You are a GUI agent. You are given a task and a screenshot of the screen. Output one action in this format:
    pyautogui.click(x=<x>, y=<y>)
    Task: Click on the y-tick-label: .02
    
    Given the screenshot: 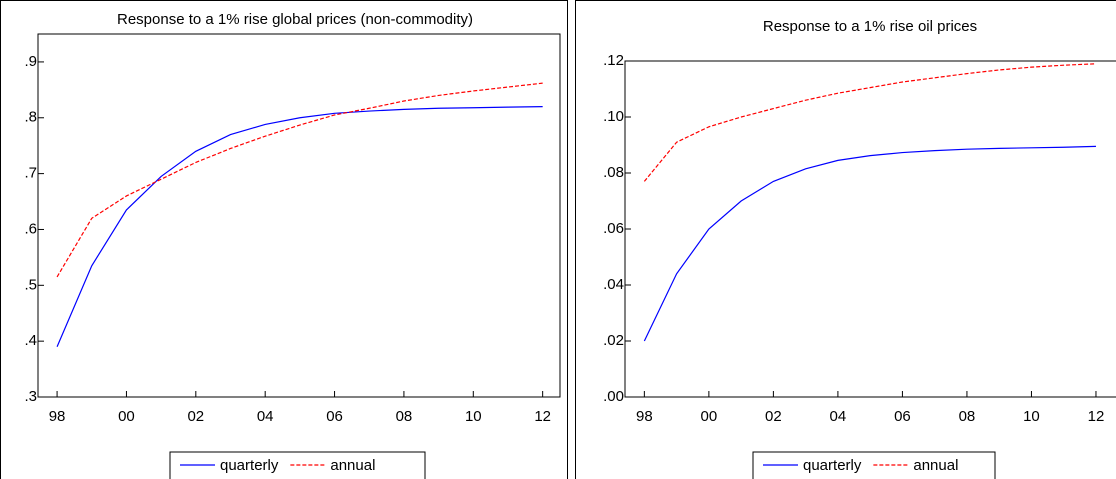 What is the action you would take?
    pyautogui.click(x=613, y=340)
    